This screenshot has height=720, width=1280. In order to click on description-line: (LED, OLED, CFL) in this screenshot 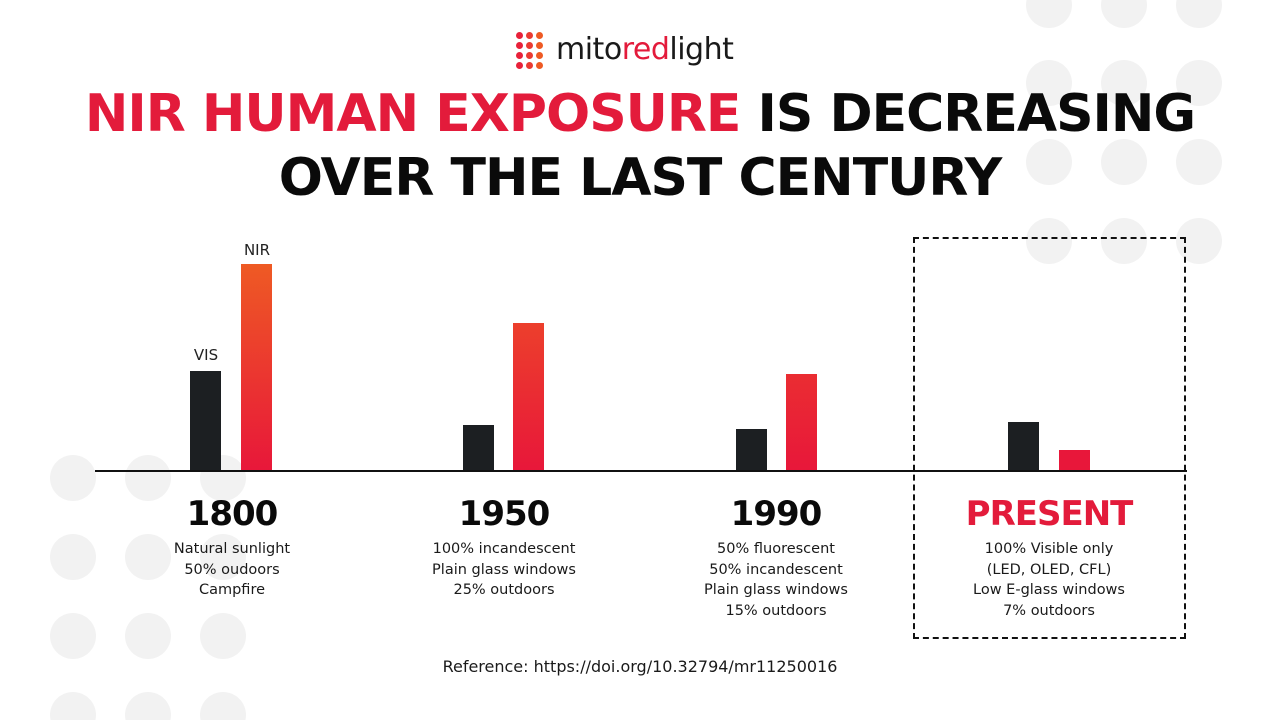, I will do `click(1049, 569)`.